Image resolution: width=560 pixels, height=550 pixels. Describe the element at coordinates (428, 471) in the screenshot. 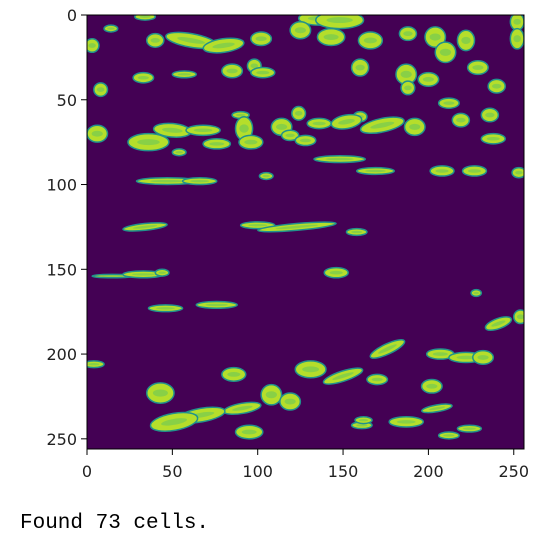

I see `x-tick-label: 200` at that location.